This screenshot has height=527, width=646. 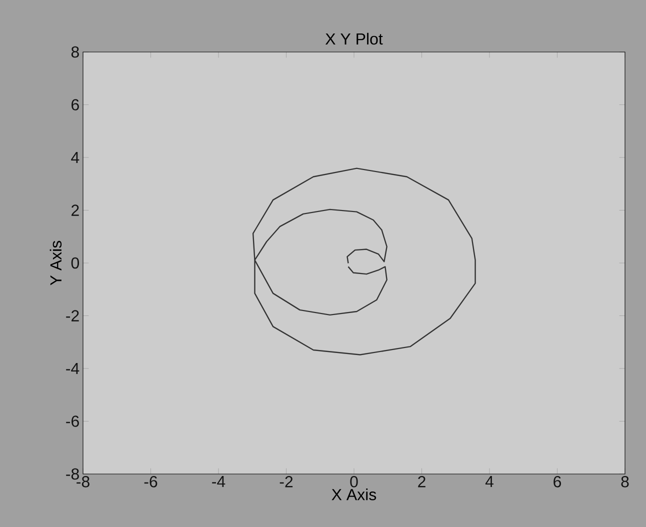 What do you see at coordinates (364, 262) in the screenshot?
I see `line-series` at bounding box center [364, 262].